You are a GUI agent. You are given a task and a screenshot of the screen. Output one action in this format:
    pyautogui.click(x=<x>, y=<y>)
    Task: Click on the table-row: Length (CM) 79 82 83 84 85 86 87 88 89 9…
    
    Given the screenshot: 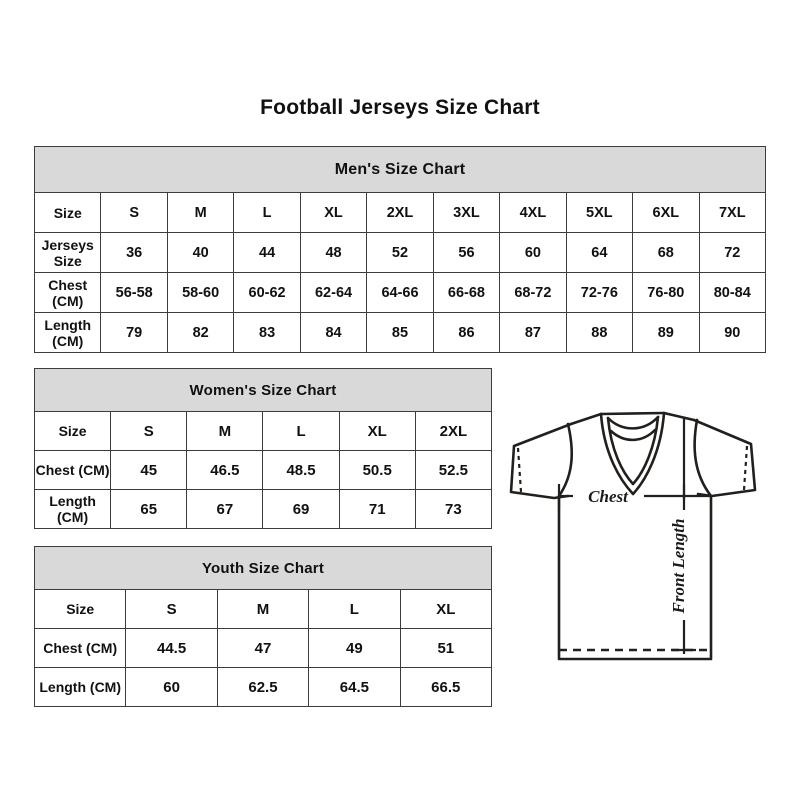 What is the action you would take?
    pyautogui.click(x=400, y=332)
    